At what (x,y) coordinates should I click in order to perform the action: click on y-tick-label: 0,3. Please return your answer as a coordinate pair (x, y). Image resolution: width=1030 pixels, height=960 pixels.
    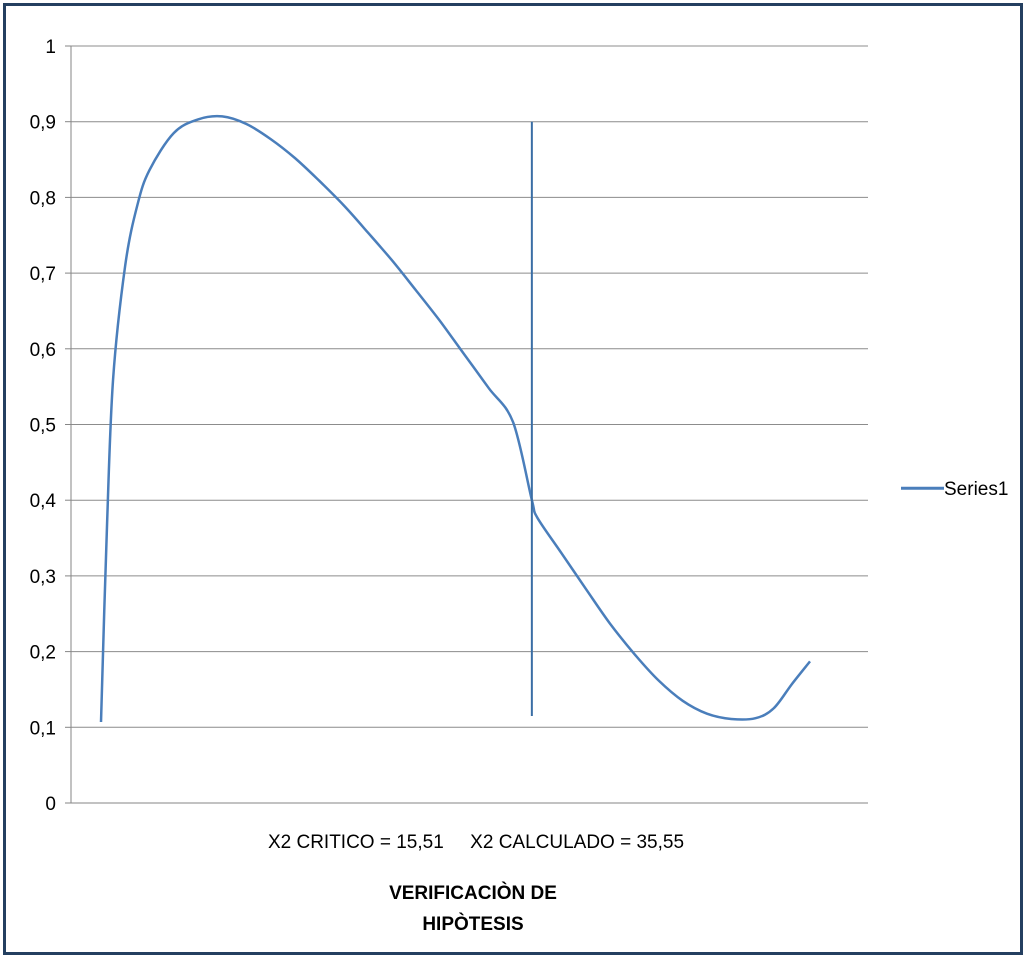
    Looking at the image, I should click on (43, 577).